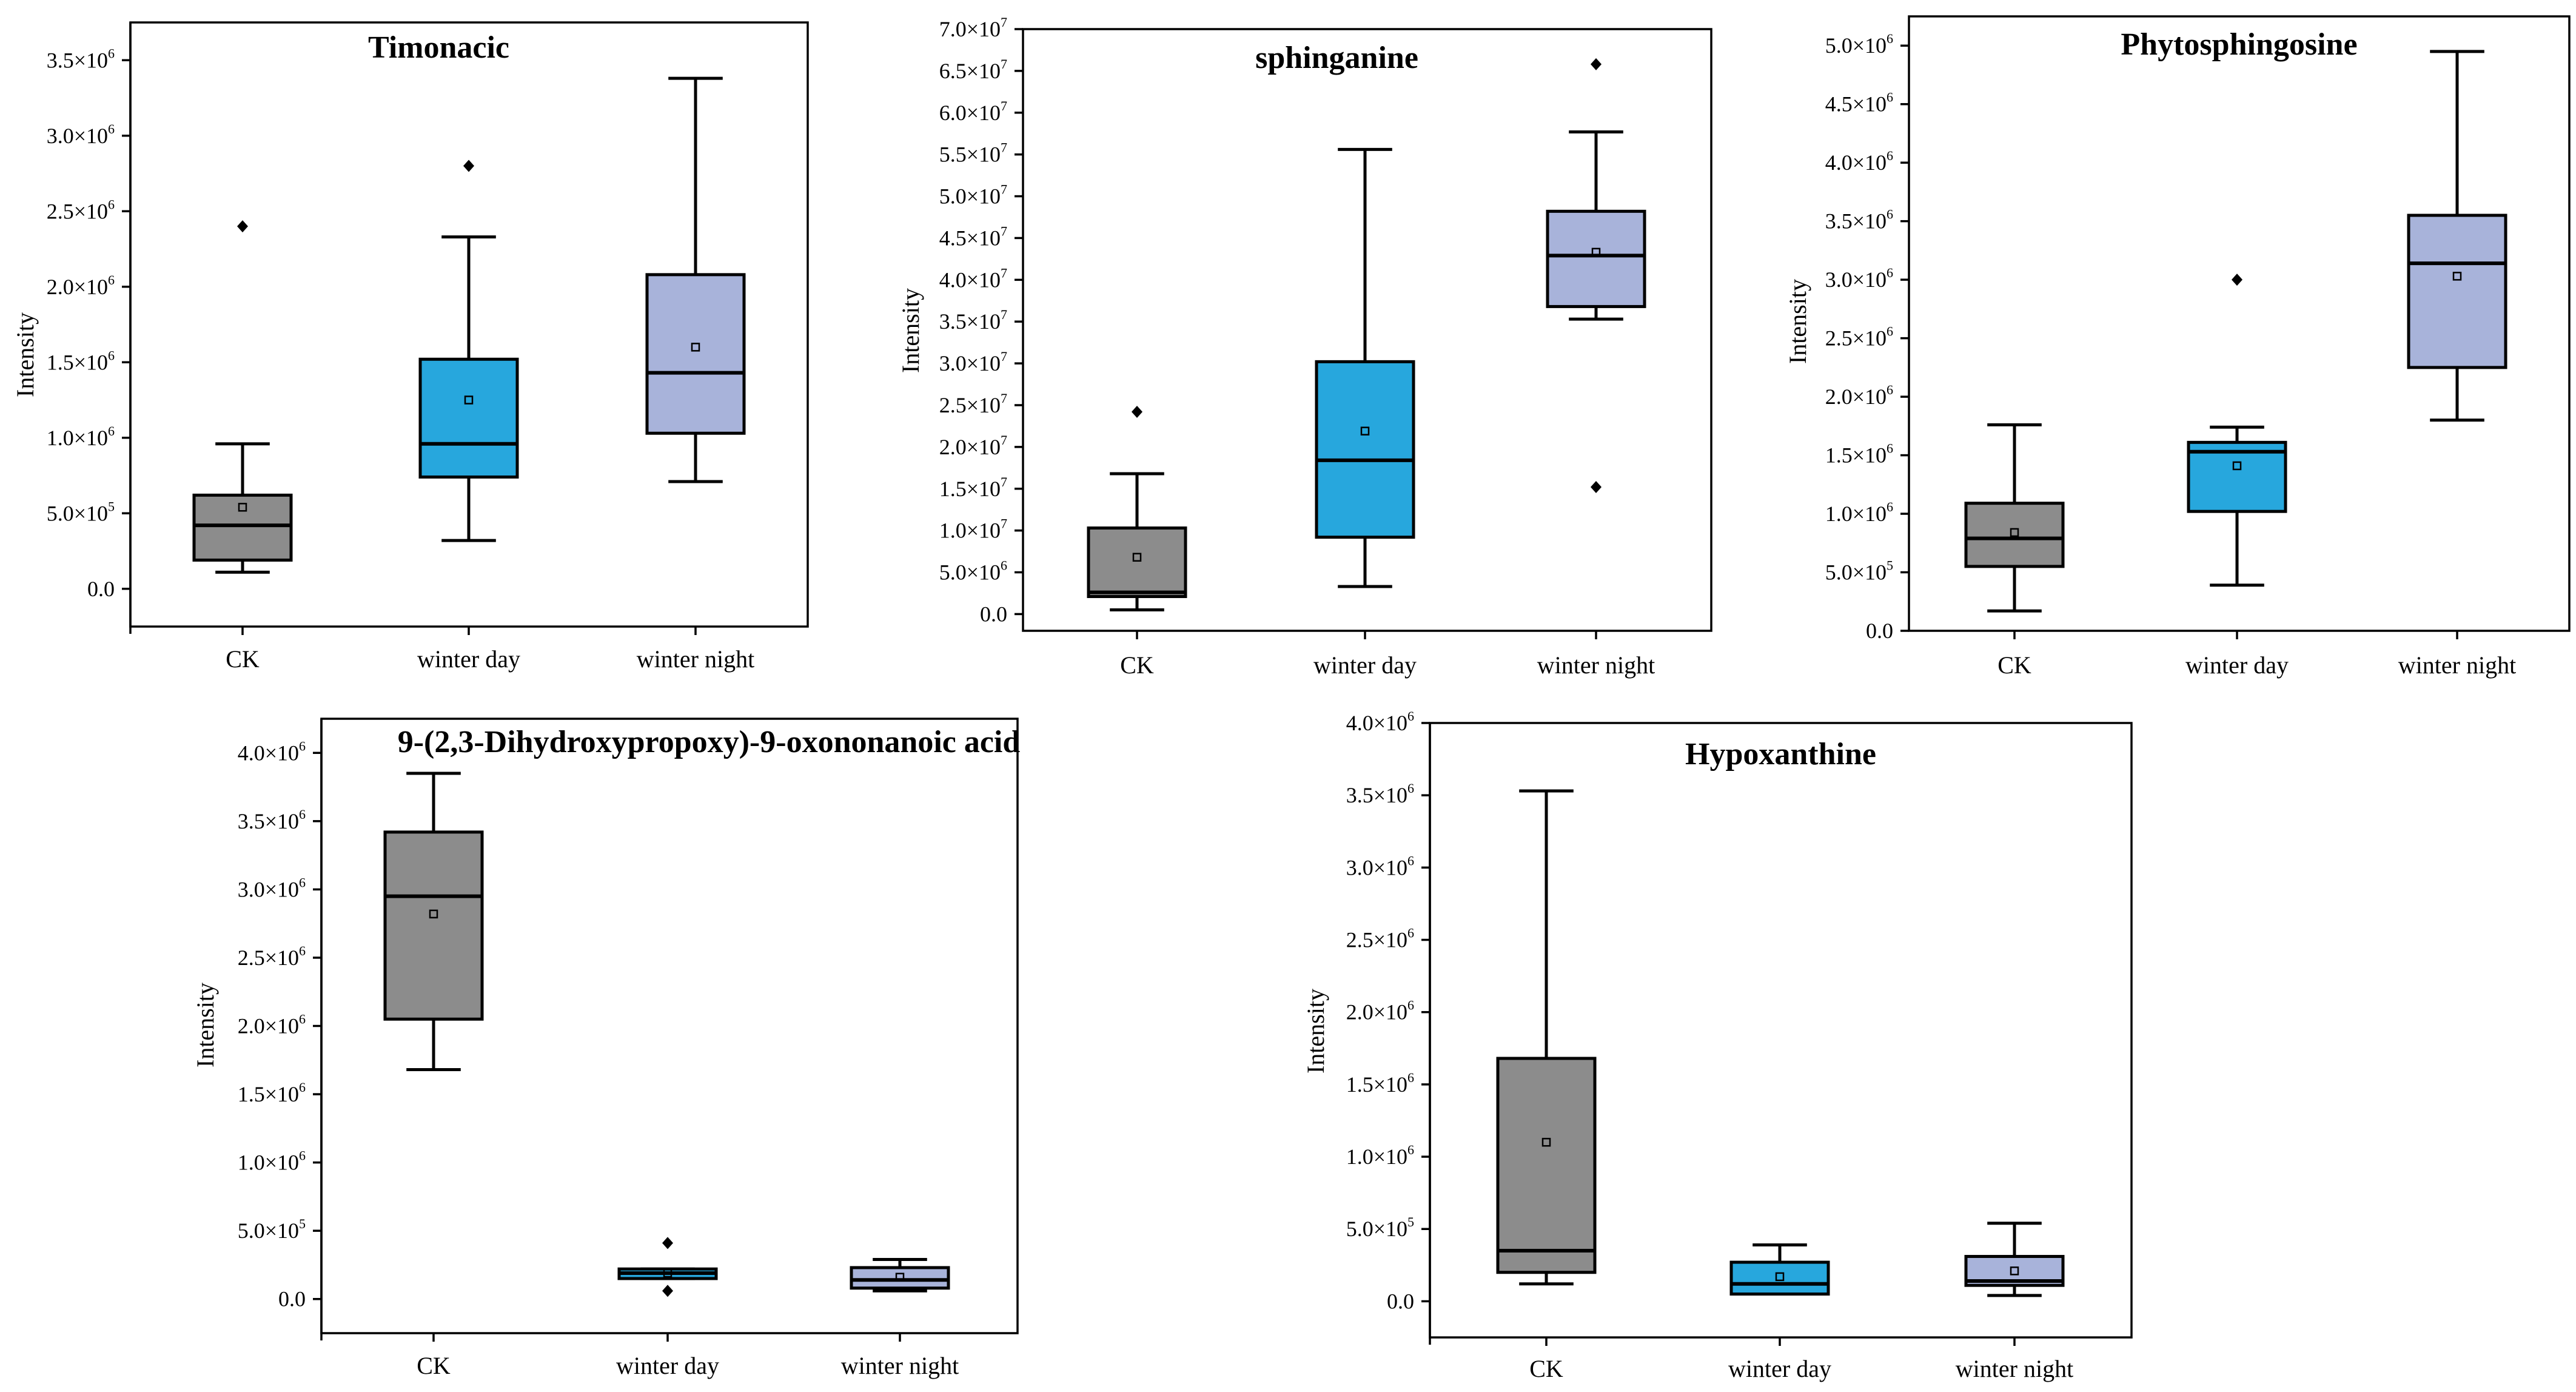 This screenshot has height=1392, width=2576. Describe the element at coordinates (2457, 665) in the screenshot. I see `x-tick-label: winter night` at that location.